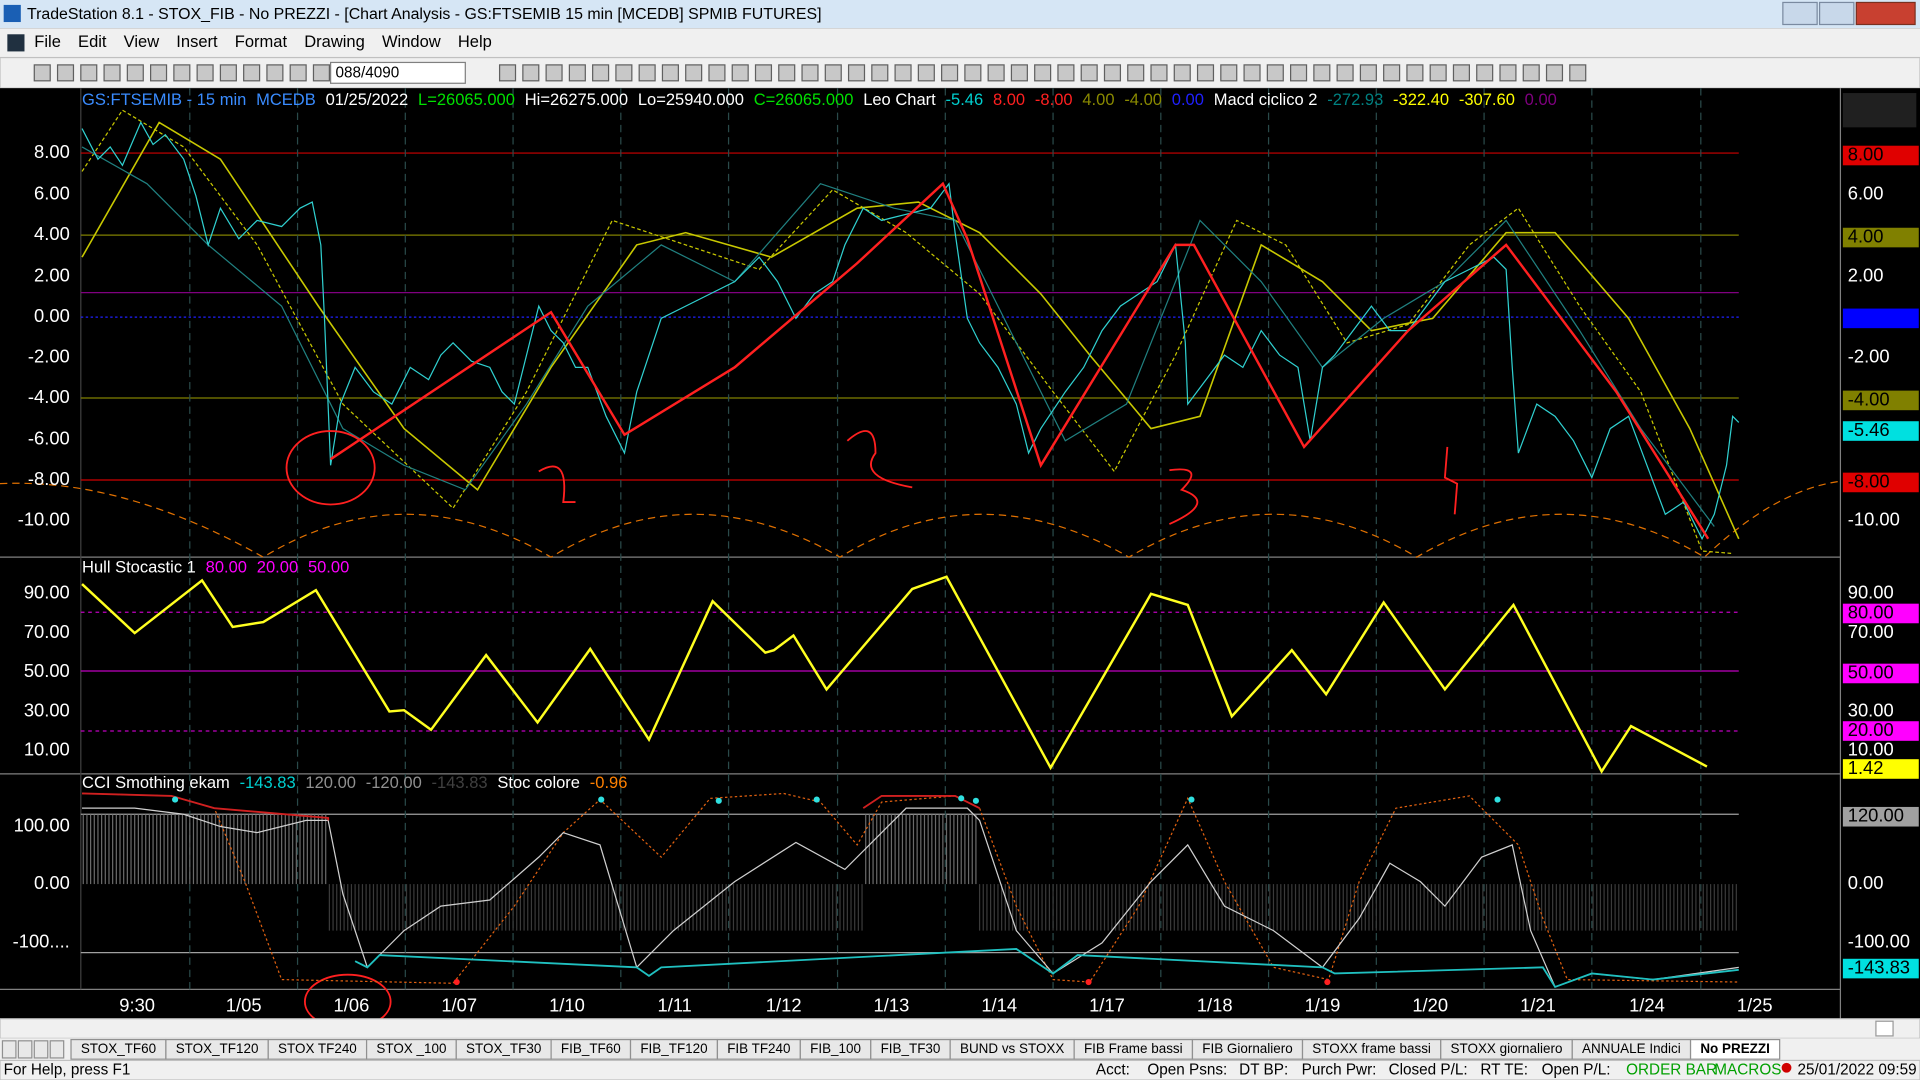 This screenshot has width=1920, height=1080. Describe the element at coordinates (960, 1028) in the screenshot. I see `horizontal-scrollbar` at that location.